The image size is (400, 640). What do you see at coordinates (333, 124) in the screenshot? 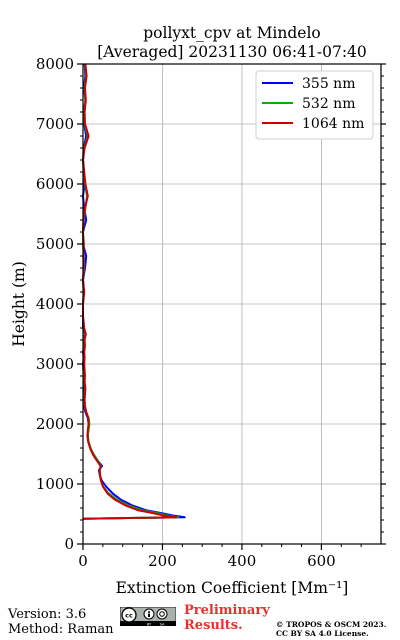
I see `legend-label: 1064 nm` at bounding box center [333, 124].